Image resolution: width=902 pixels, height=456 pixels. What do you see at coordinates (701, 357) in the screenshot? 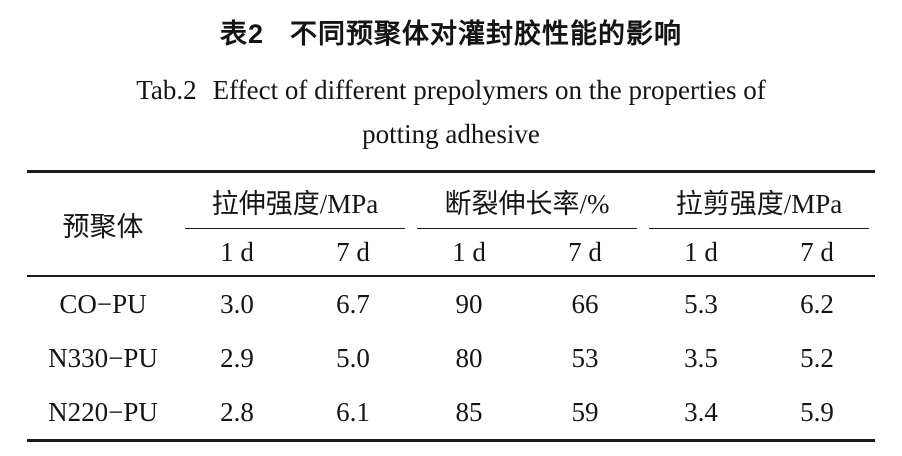
I see `cell-shear-1d: 3.5` at bounding box center [701, 357].